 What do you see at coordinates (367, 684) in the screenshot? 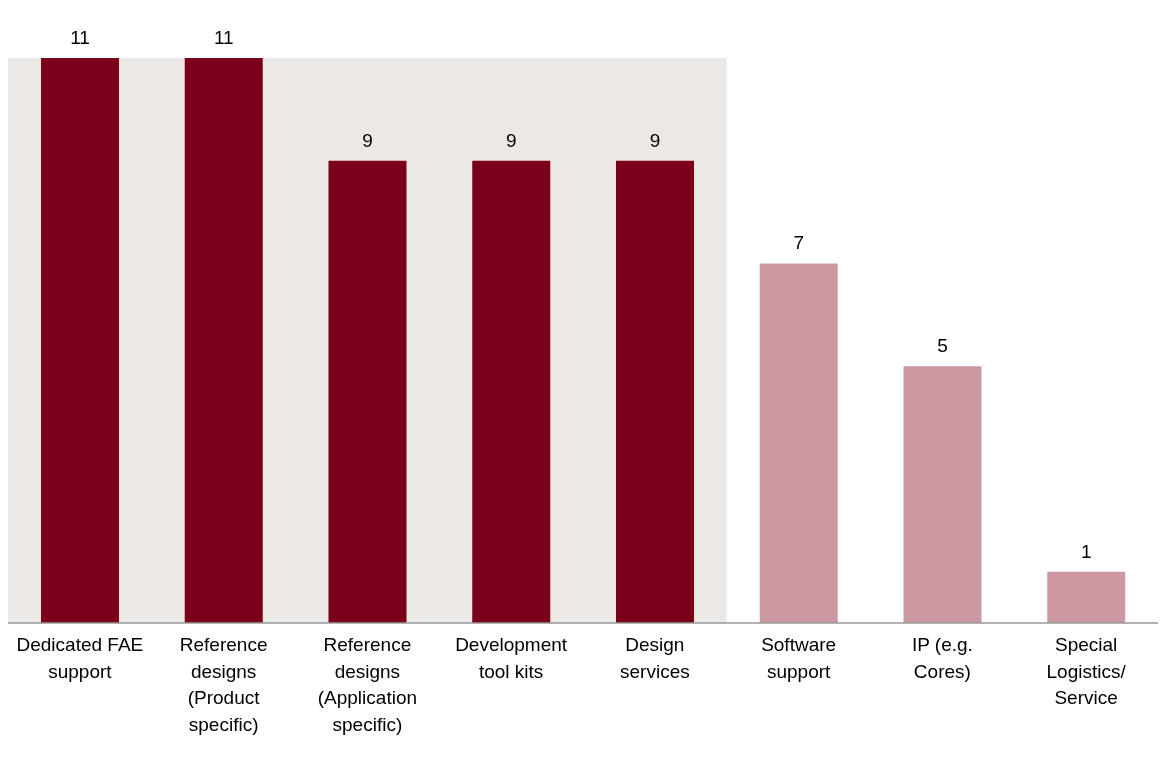
I see `x-tick-label: Reference designs (Application specific)` at bounding box center [367, 684].